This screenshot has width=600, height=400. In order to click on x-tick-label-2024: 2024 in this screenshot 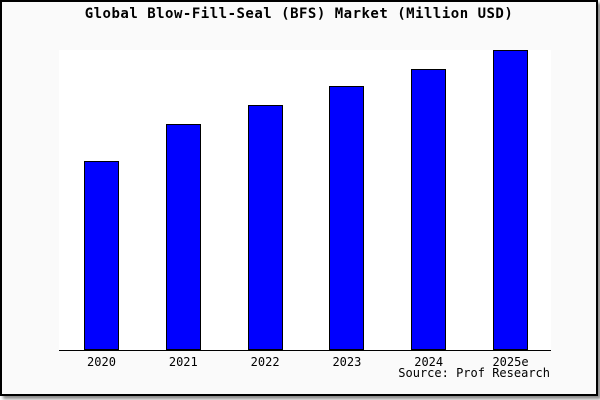, I will do `click(429, 362)`.